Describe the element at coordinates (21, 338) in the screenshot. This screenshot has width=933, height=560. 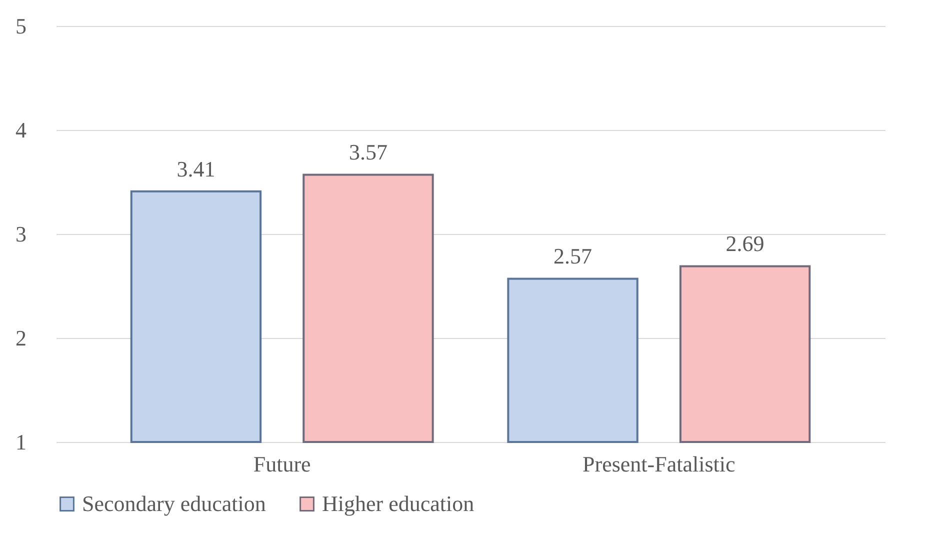
I see `y-tick-label: 2` at that location.